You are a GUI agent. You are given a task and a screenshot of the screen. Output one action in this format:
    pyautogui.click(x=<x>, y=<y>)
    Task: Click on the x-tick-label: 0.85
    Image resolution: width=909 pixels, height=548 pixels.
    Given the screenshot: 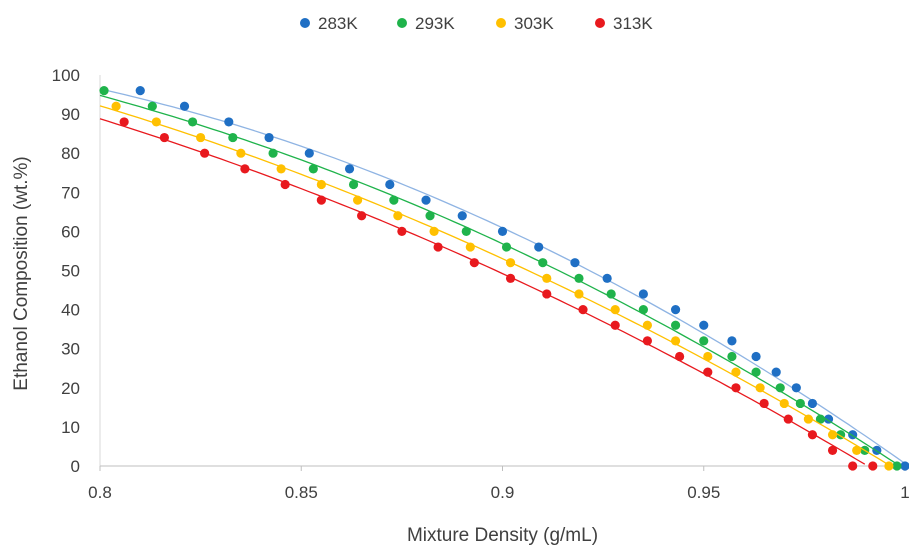 What is the action you would take?
    pyautogui.click(x=301, y=492)
    